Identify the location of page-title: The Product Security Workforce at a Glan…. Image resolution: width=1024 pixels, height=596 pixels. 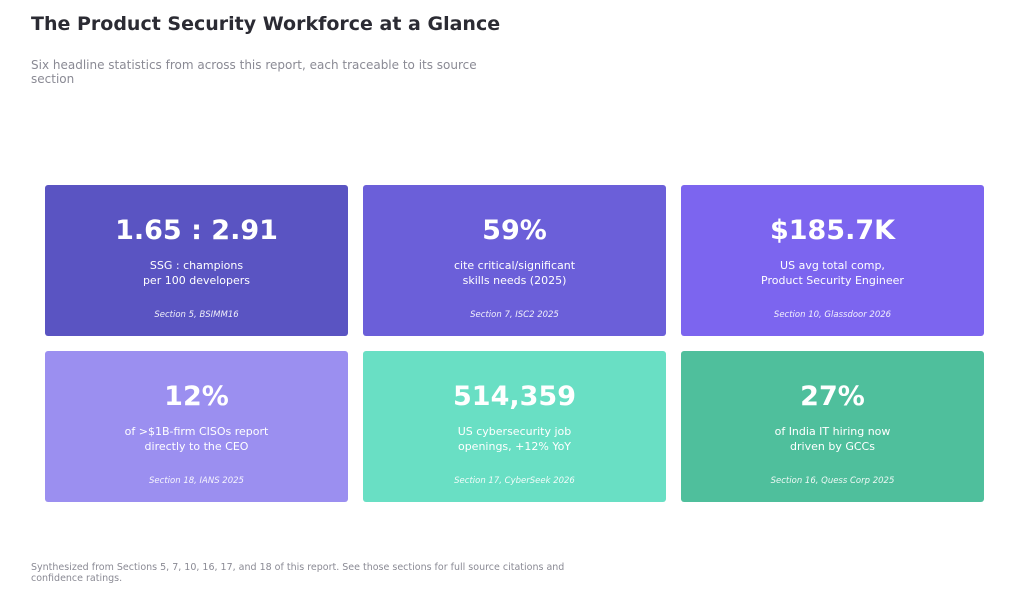
(266, 24).